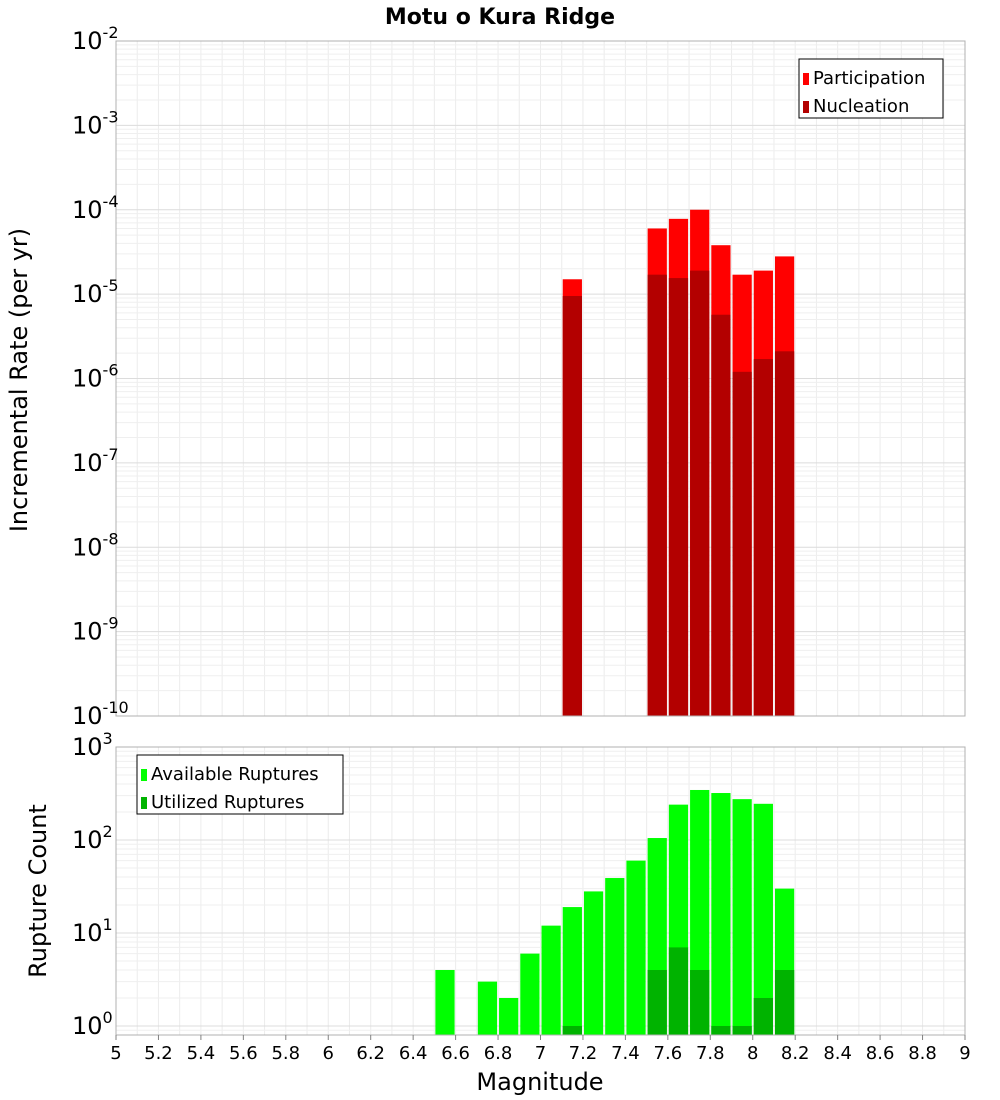  Describe the element at coordinates (95, 545) in the screenshot. I see `rate-y-tick-label: 10⁻⁸` at that location.